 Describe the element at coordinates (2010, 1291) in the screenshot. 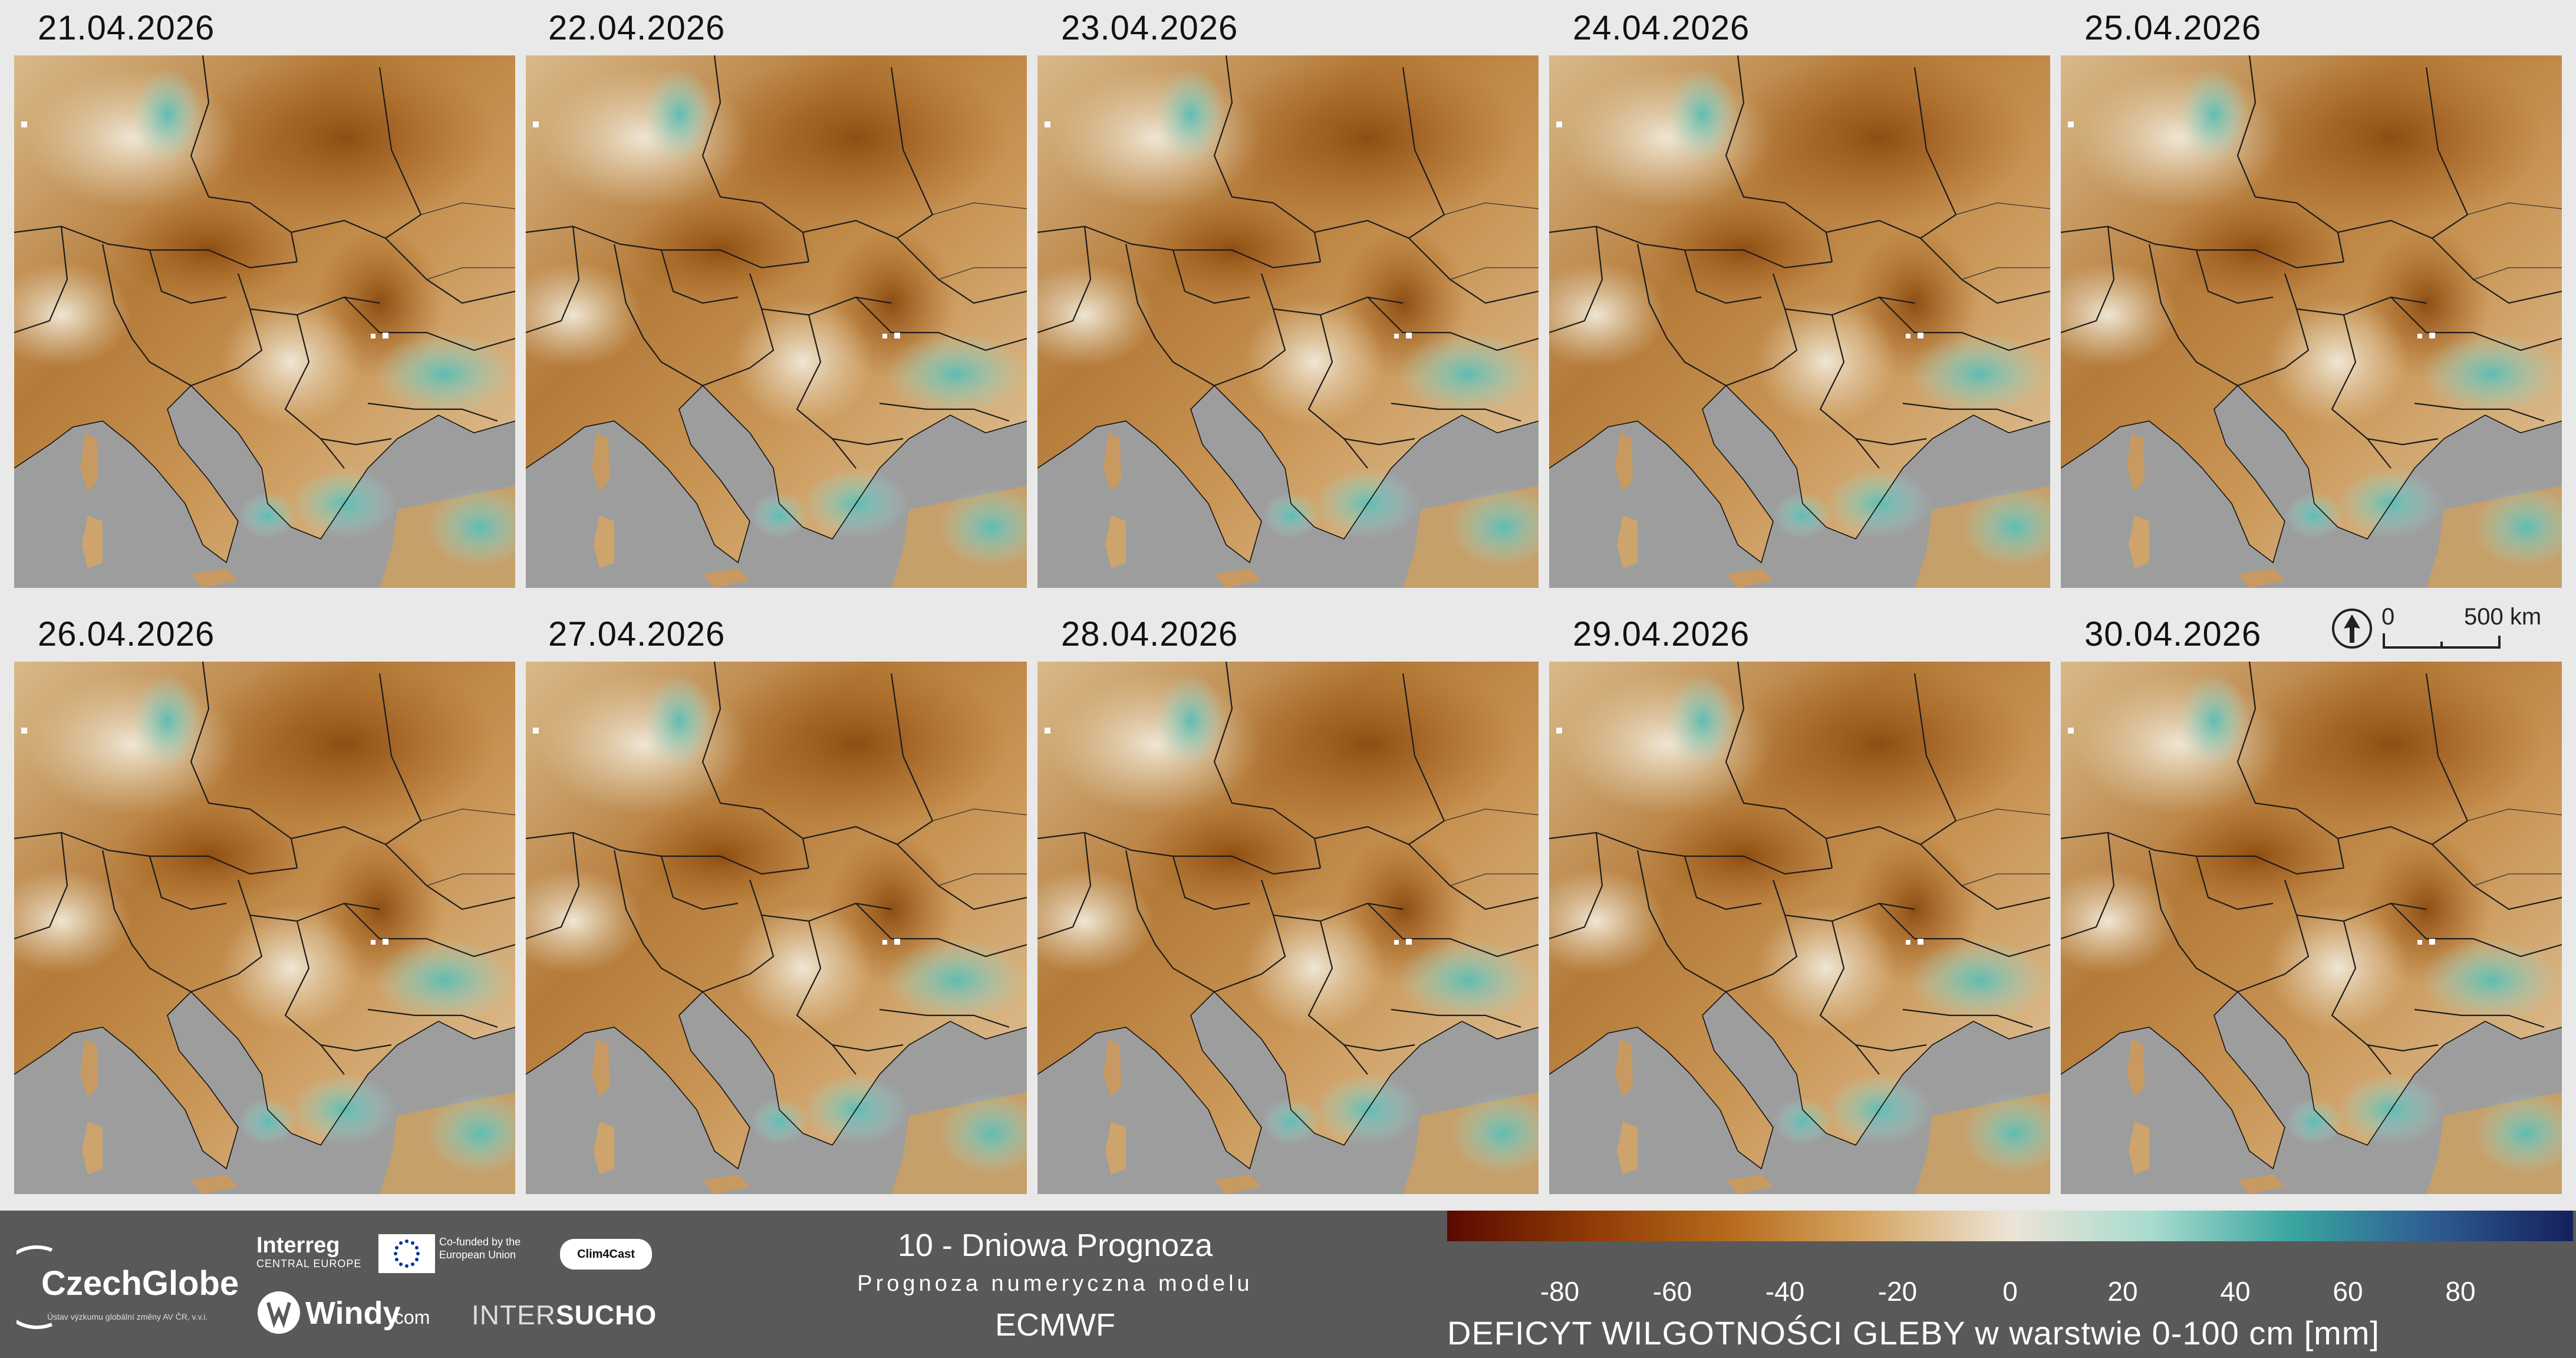

I see `colorbar-tick-label: 0` at that location.